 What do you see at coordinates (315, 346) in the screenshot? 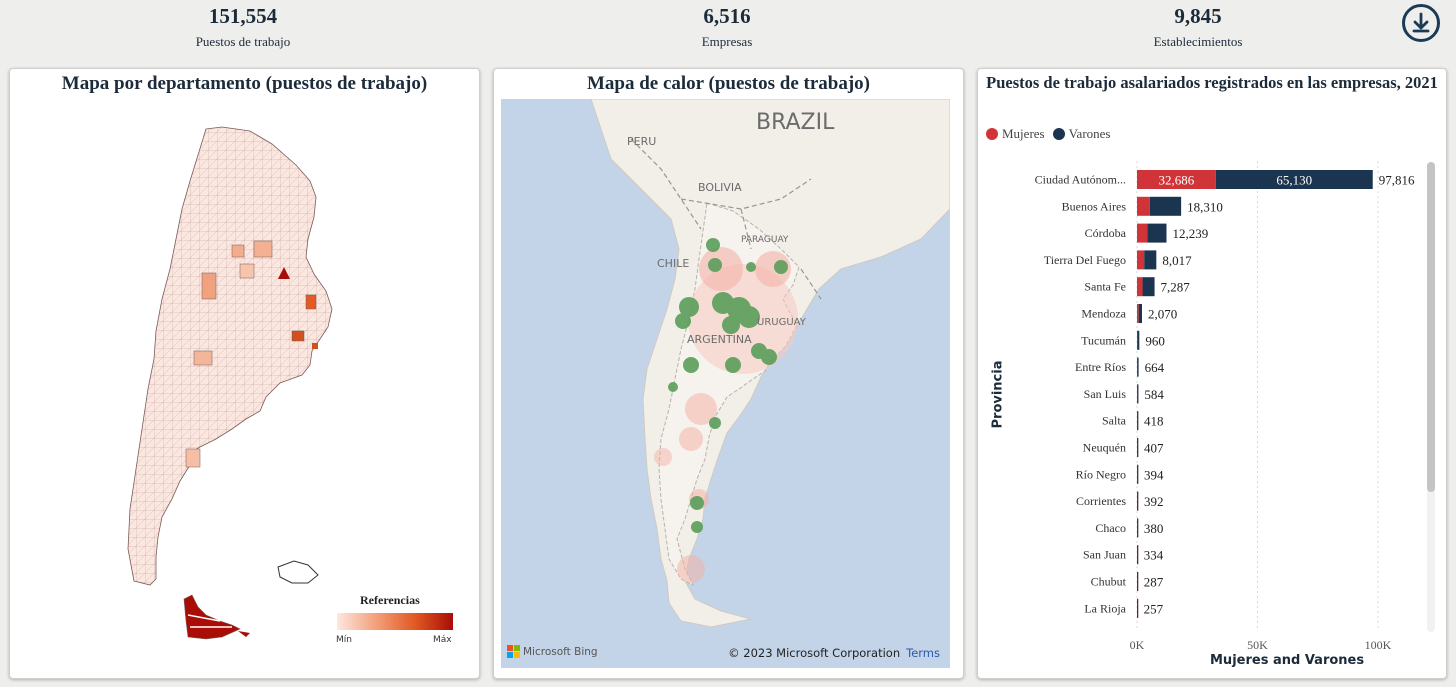
I see `department-mar-del-plata` at bounding box center [315, 346].